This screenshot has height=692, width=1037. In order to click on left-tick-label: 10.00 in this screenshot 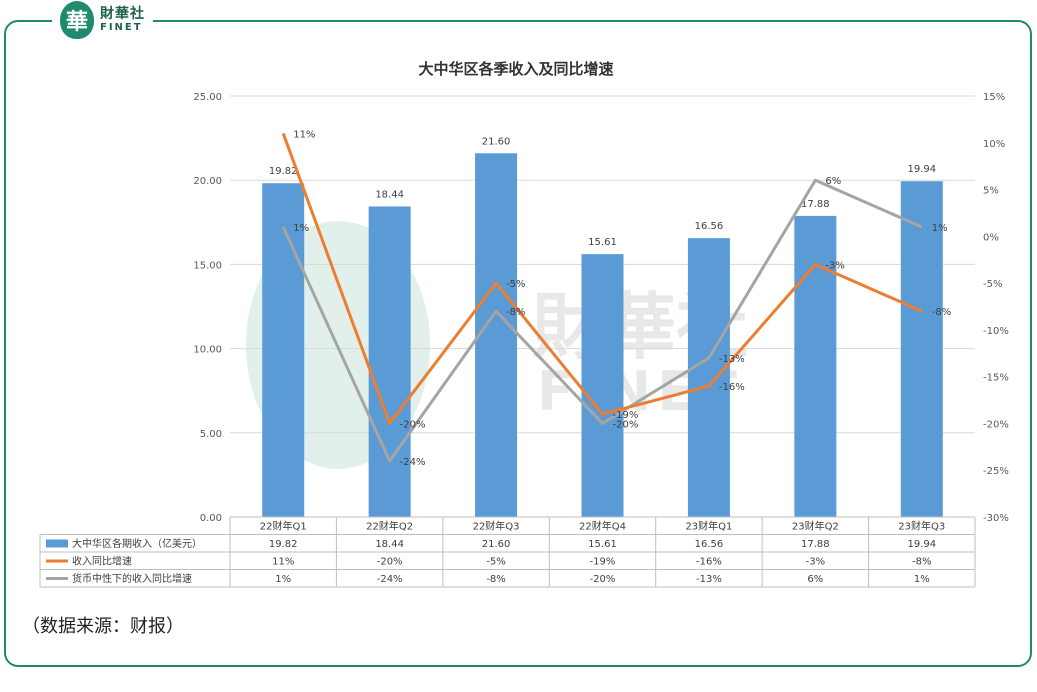, I will do `click(207, 350)`.